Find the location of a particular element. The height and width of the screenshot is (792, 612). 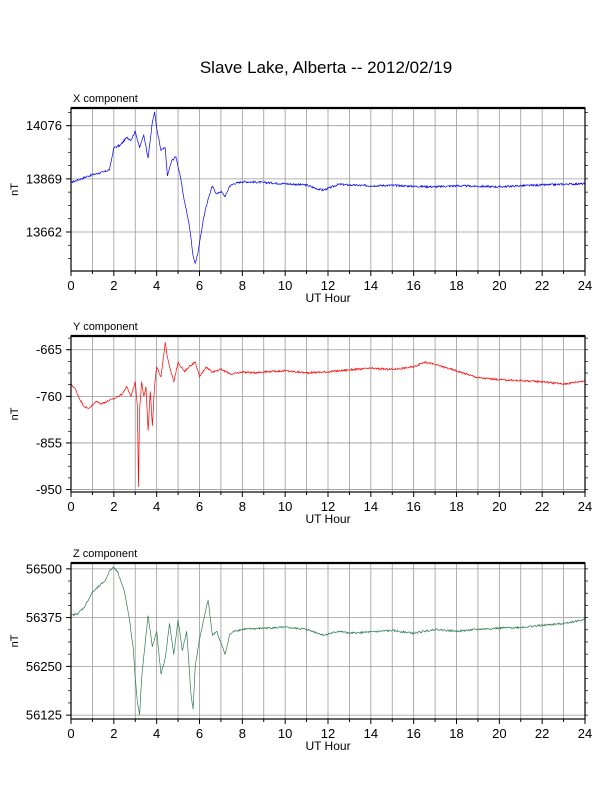

y-tick-label: 13662 is located at coordinates (44, 231).